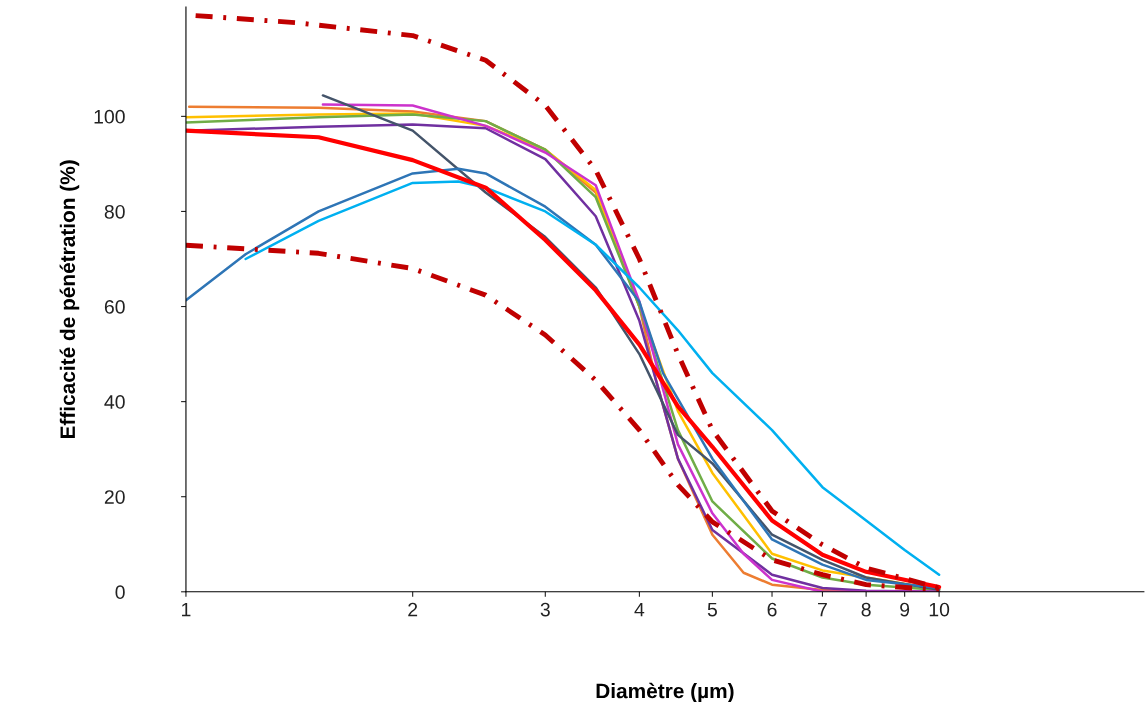 The image size is (1145, 702). Describe the element at coordinates (69, 299) in the screenshot. I see `y-axis-title: Efficacité de pénétration (%)` at that location.